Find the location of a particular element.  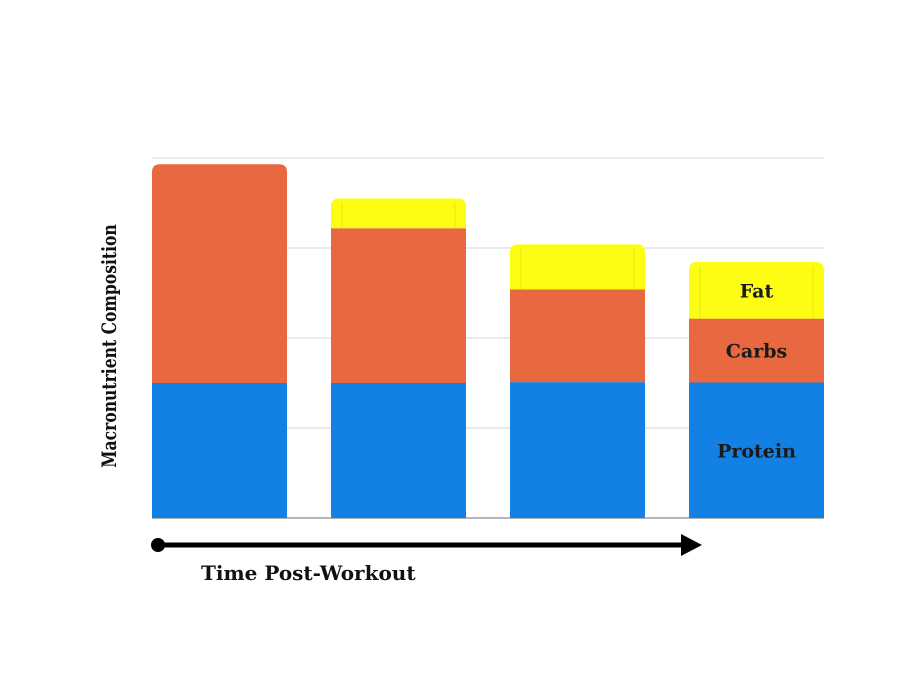

series-label-carbs: Carbs is located at coordinates (756, 352).